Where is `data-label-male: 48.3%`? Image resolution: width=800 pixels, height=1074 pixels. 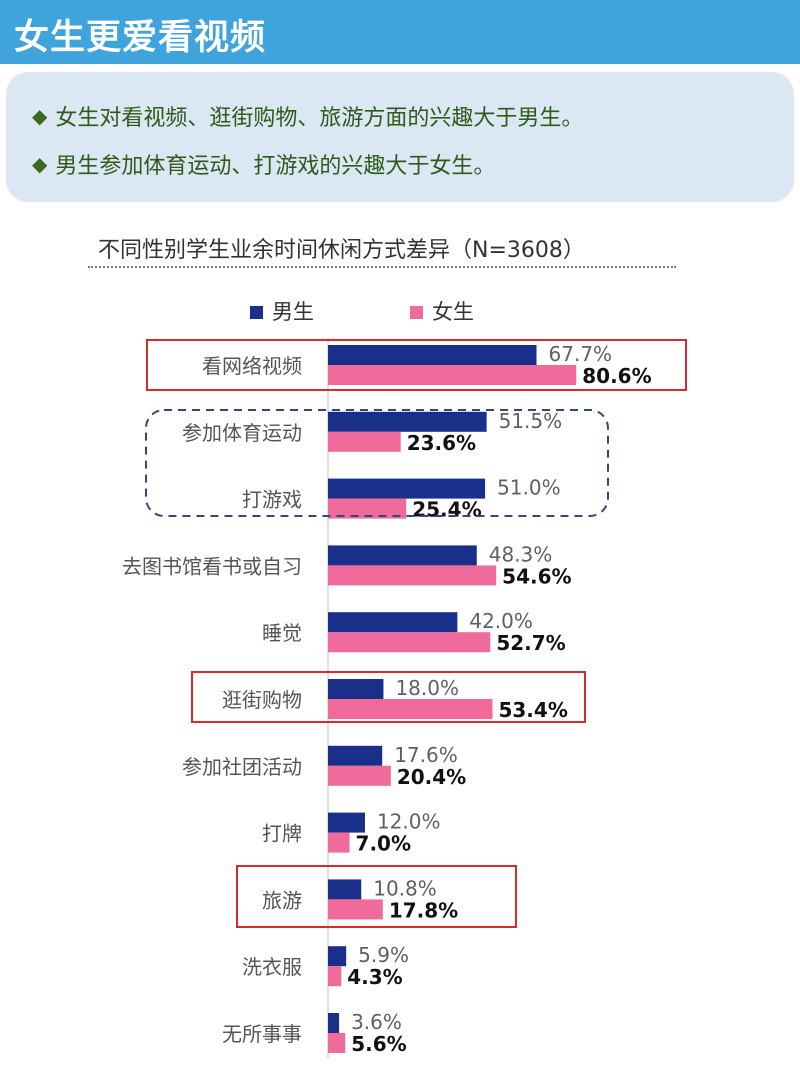
data-label-male: 48.3% is located at coordinates (521, 554).